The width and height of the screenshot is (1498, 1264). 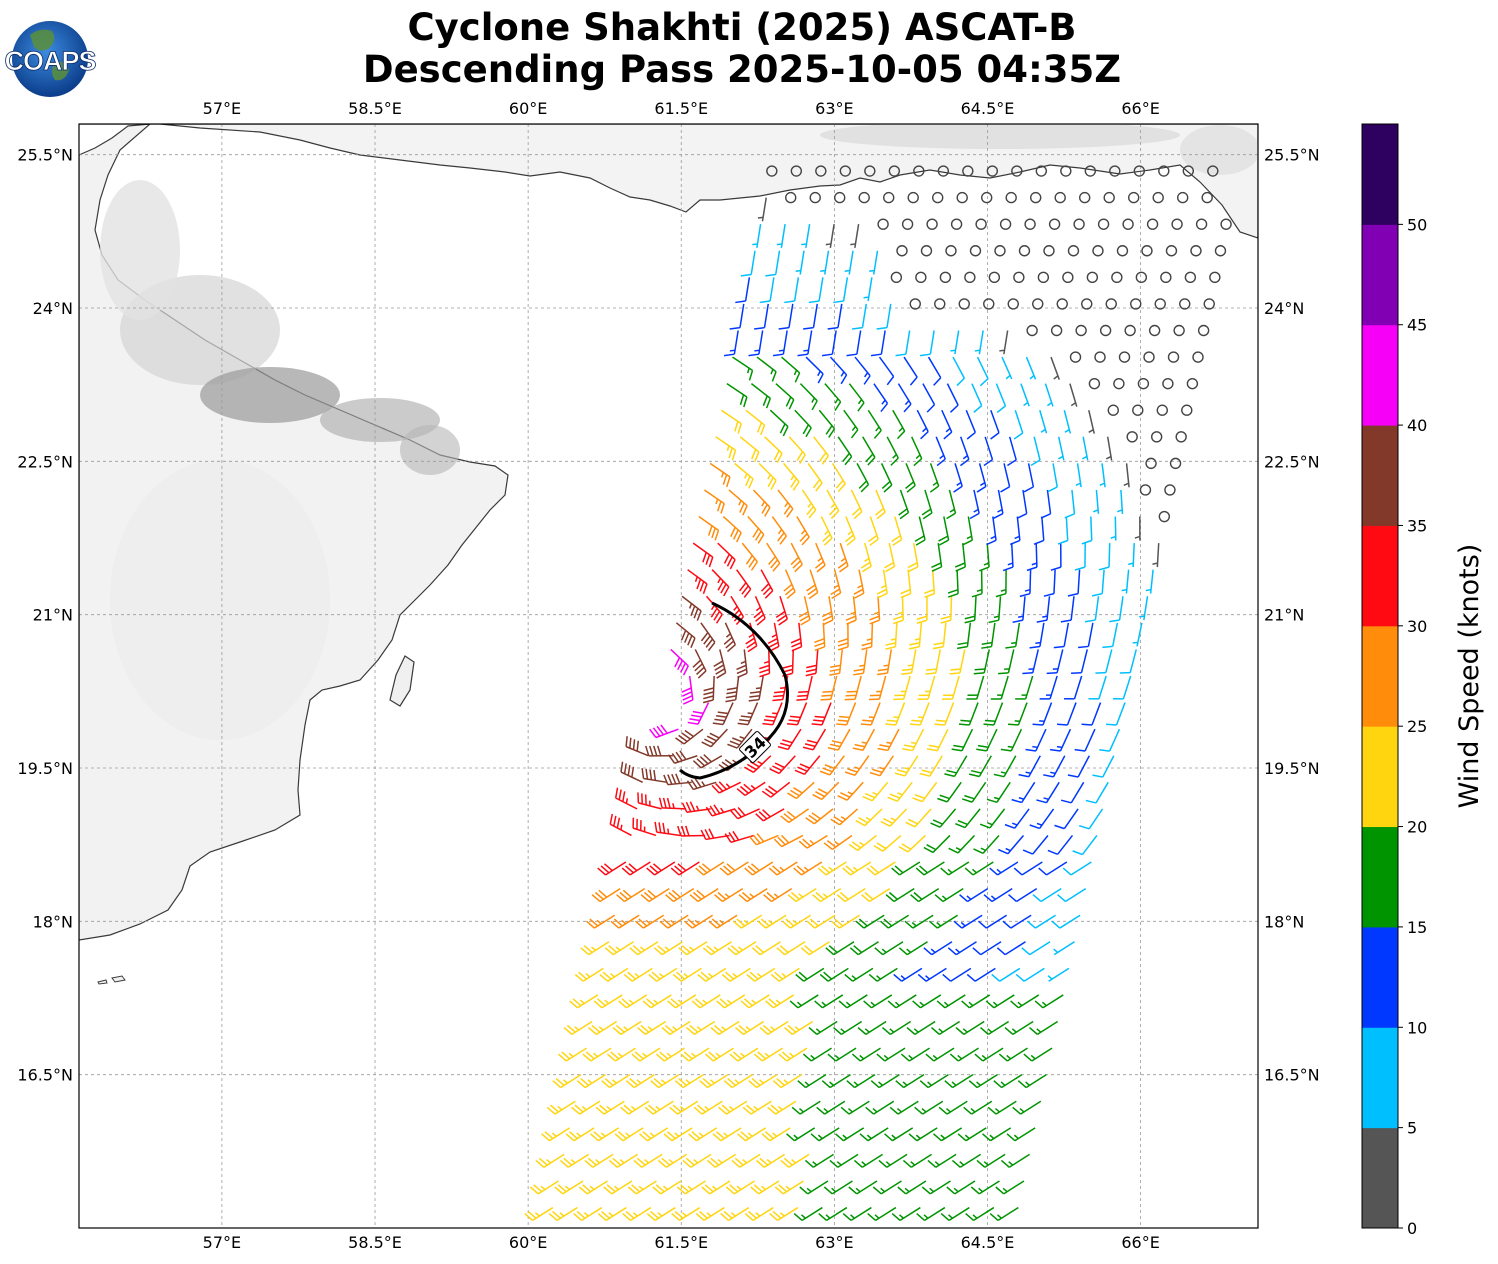 What do you see at coordinates (681, 1242) in the screenshot?
I see `lon-tick-label-bottom: 61.5°E` at bounding box center [681, 1242].